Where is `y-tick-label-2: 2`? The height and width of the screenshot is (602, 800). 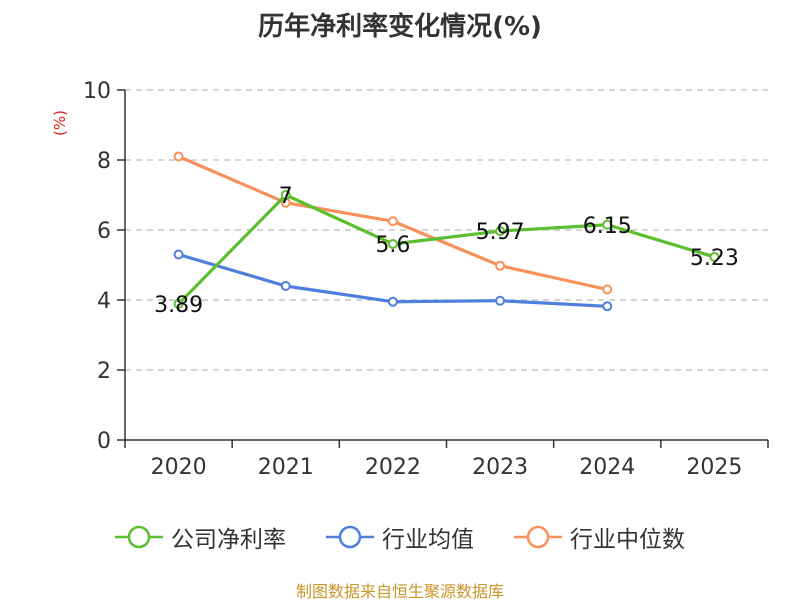 y-tick-label-2: 2 is located at coordinates (104, 371).